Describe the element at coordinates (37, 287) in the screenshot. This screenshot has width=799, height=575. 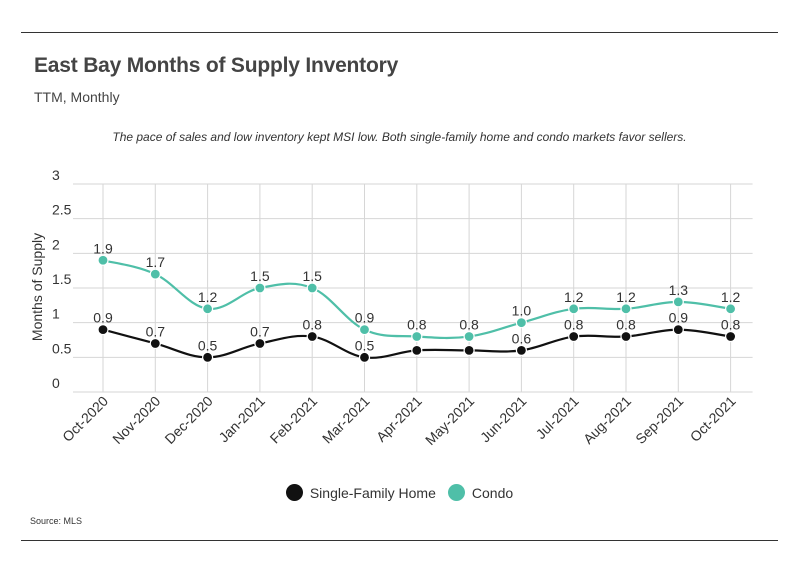
I see `y-axis-label: Months of Supply` at that location.